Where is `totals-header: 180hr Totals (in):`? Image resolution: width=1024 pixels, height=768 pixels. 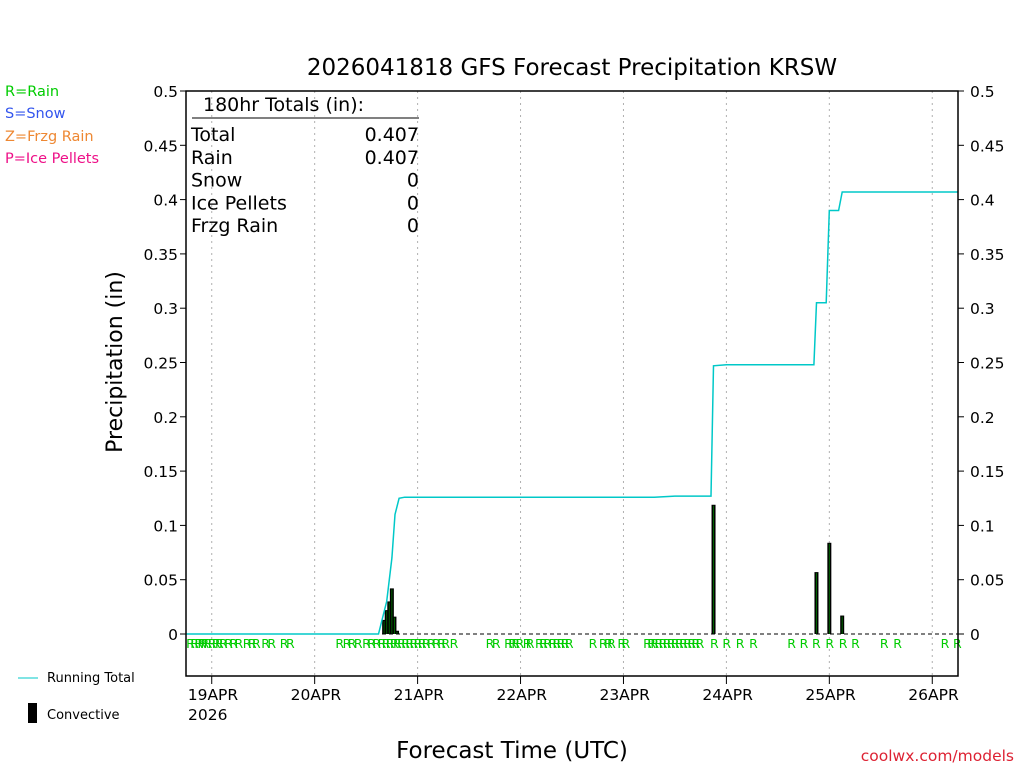
totals-header: 180hr Totals (in): is located at coordinates (283, 105).